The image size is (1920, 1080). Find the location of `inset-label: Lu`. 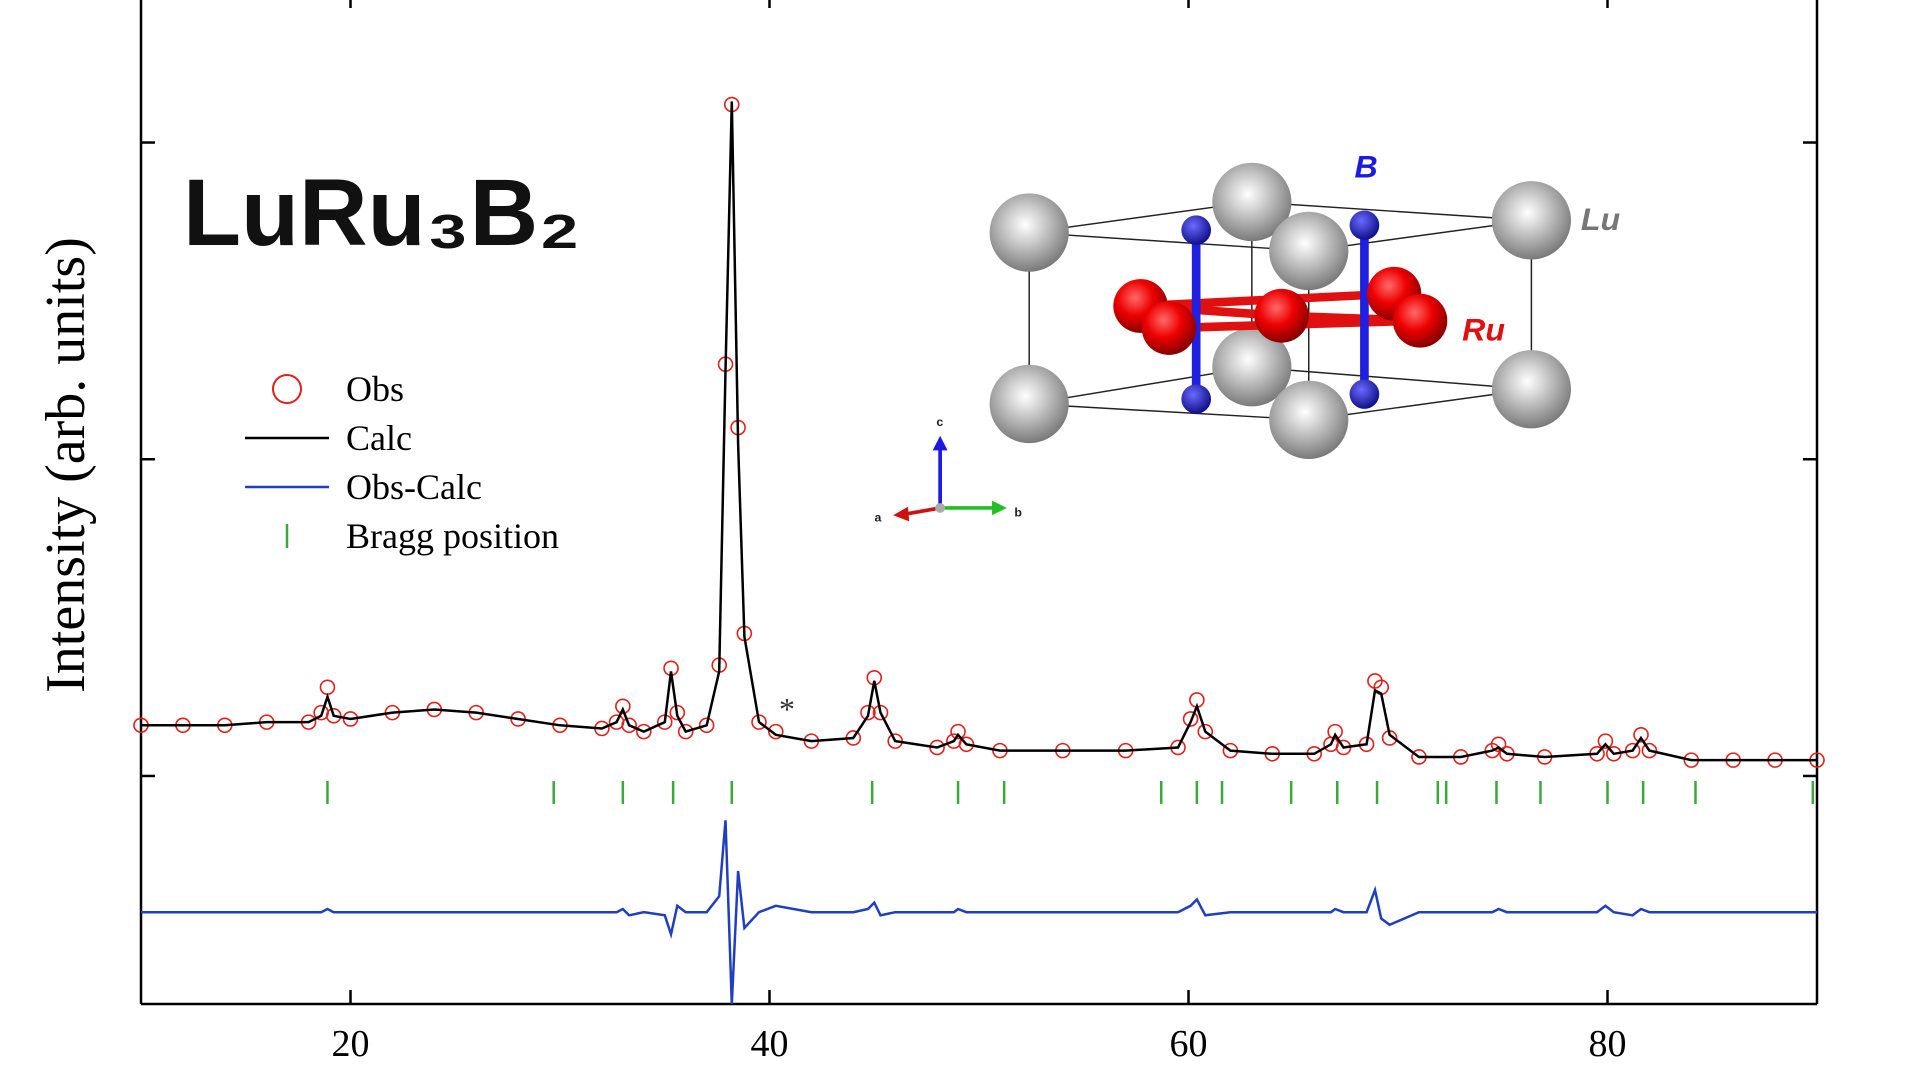

inset-label: Lu is located at coordinates (1600, 219).